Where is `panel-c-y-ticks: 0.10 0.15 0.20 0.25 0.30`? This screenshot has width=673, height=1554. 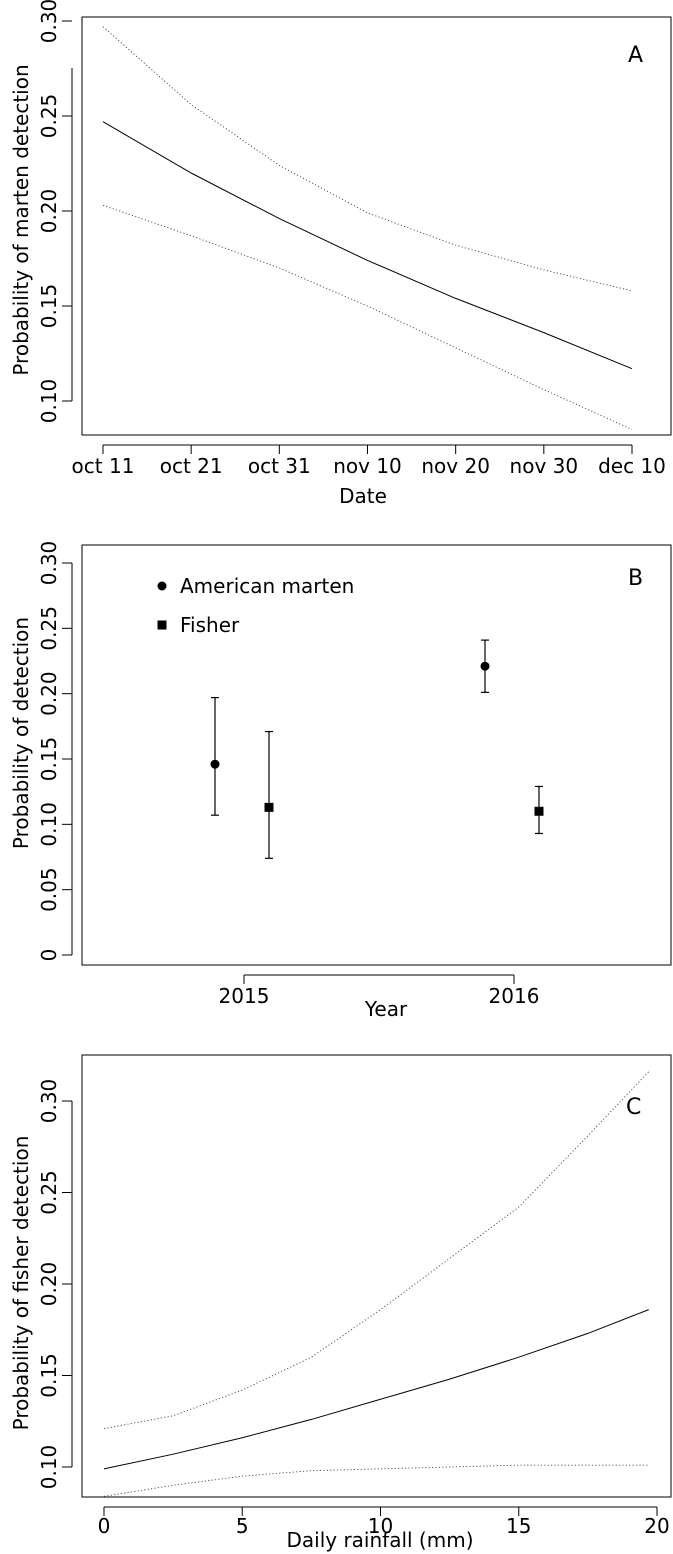 panel-c-y-ticks: 0.10 0.15 0.20 0.25 0.30 is located at coordinates (54, 1284).